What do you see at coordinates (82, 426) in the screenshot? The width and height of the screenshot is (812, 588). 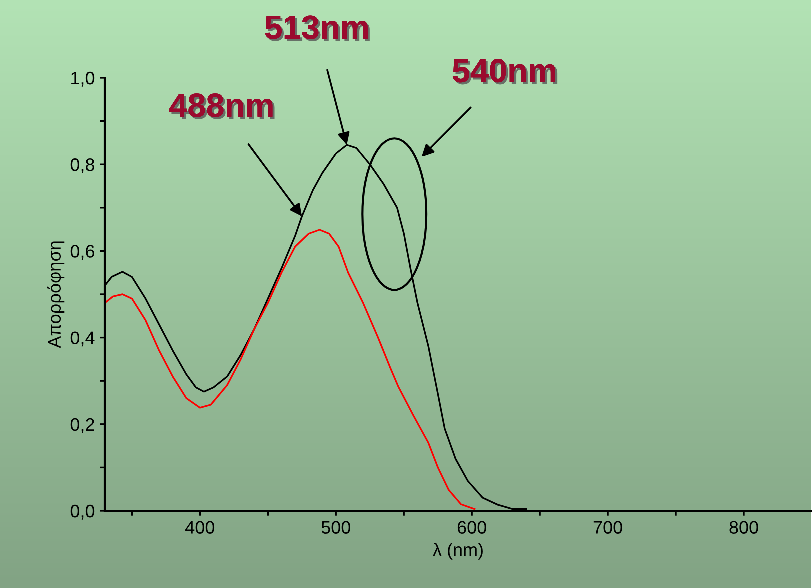 I see `y-tick-label: 0,2` at bounding box center [82, 426].